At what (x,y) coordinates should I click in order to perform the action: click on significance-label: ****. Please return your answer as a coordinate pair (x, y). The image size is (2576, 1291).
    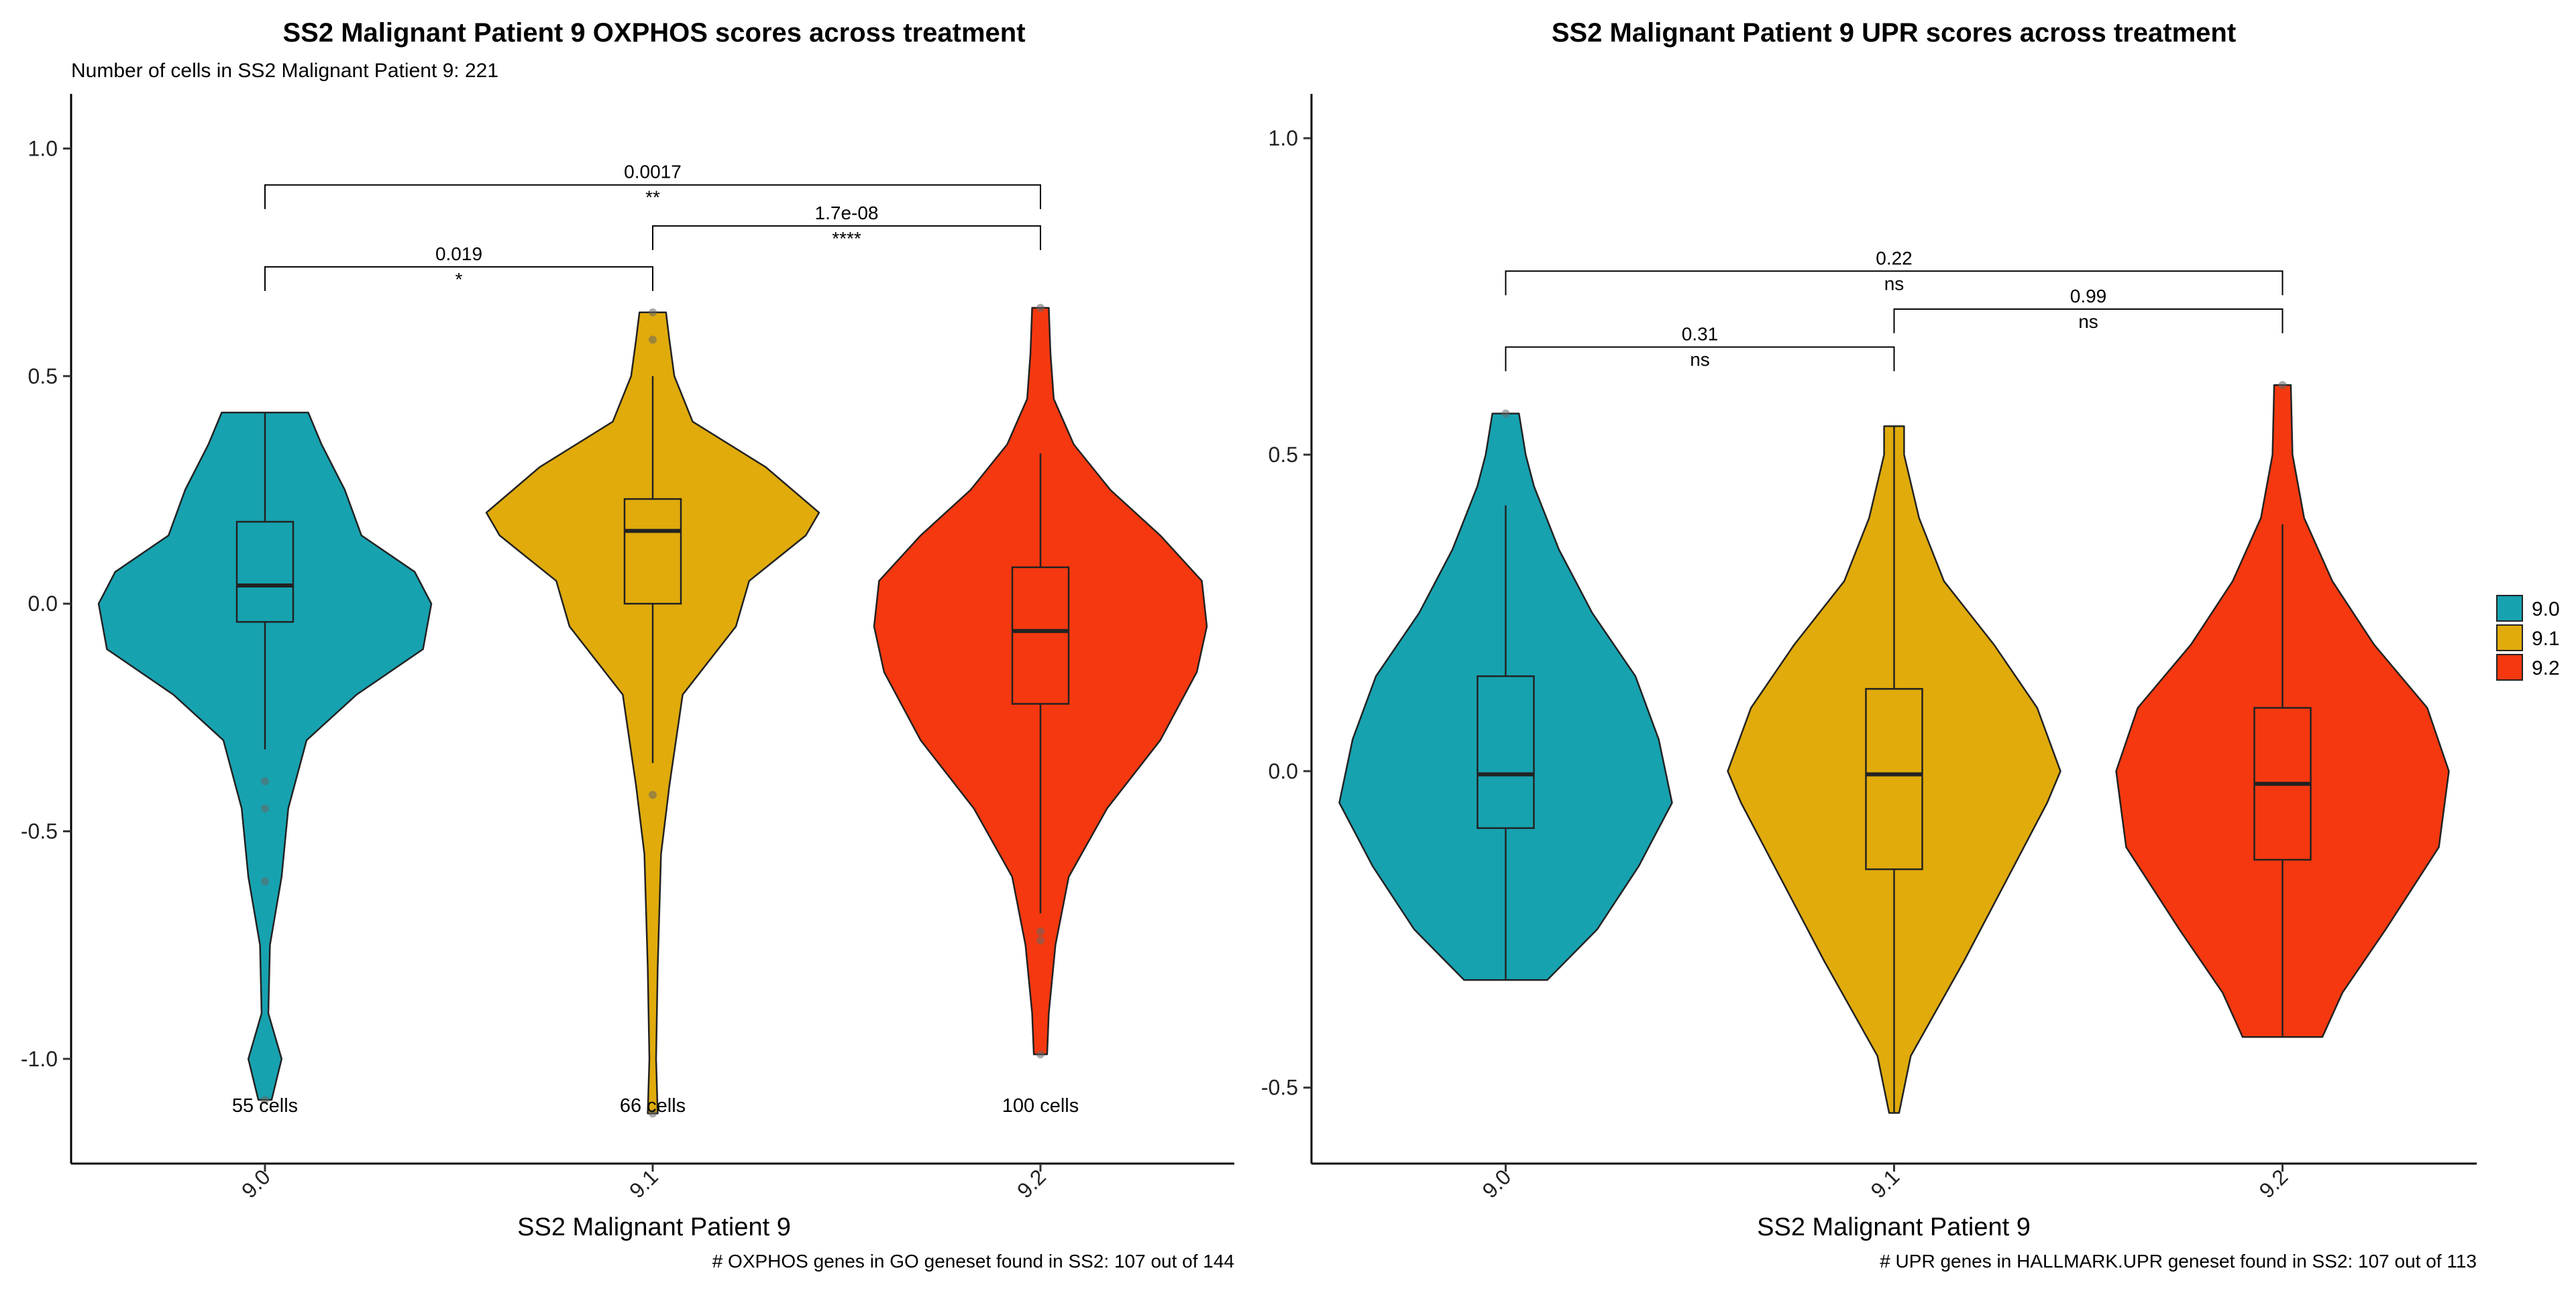
    Looking at the image, I should click on (846, 238).